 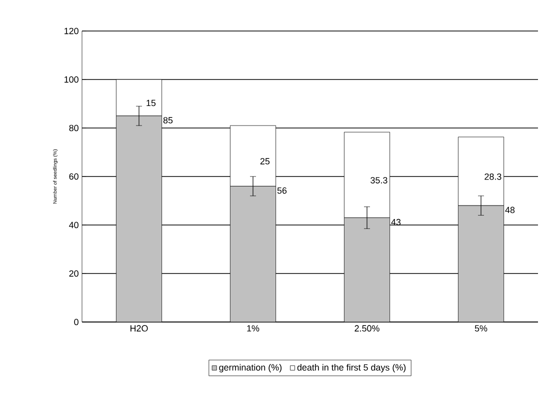 I want to click on y-tick-label: 20, so click(x=73, y=273).